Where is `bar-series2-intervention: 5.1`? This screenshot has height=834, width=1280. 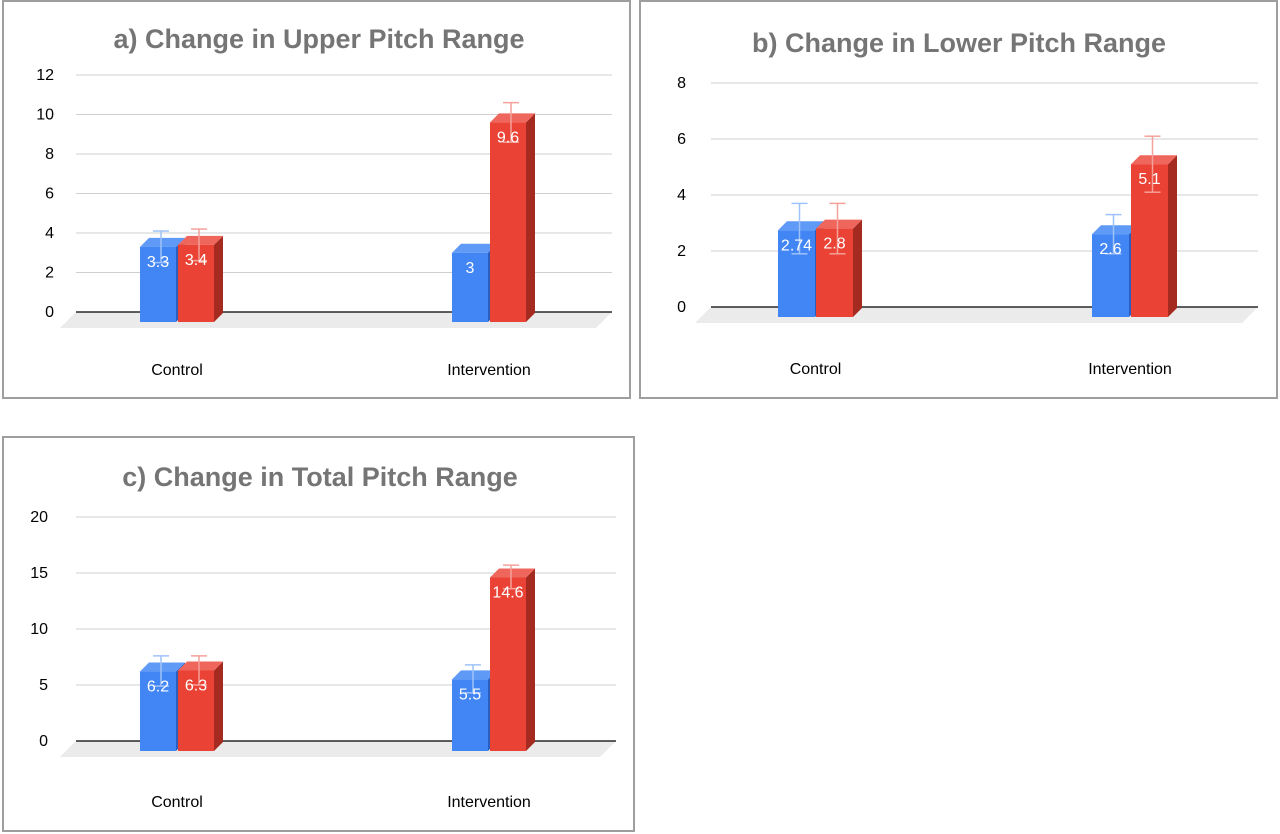
bar-series2-intervention: 5.1 is located at coordinates (1154, 226).